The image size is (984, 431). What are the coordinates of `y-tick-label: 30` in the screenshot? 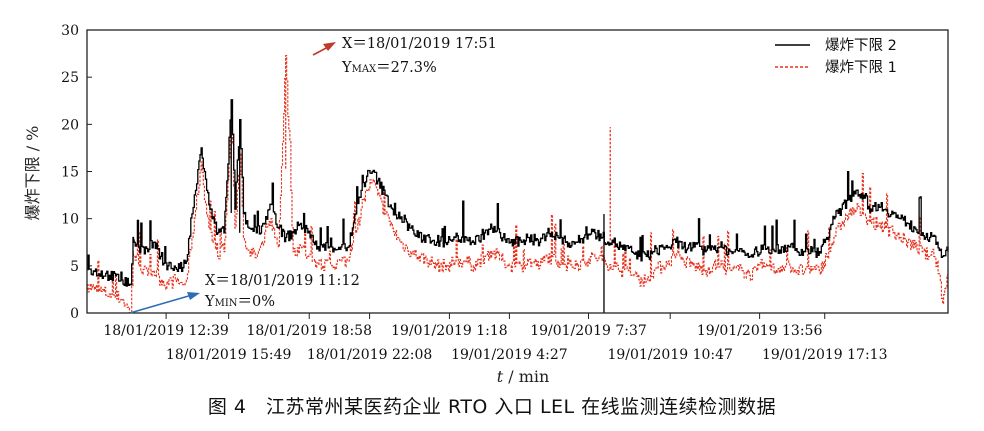 It's located at (70, 31).